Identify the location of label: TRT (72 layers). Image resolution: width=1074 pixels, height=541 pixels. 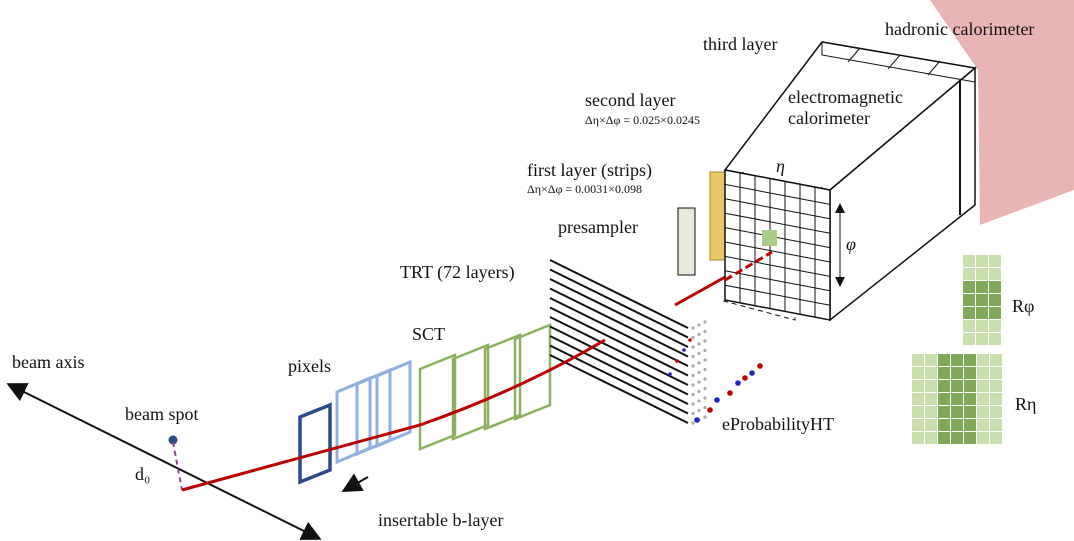
(457, 272).